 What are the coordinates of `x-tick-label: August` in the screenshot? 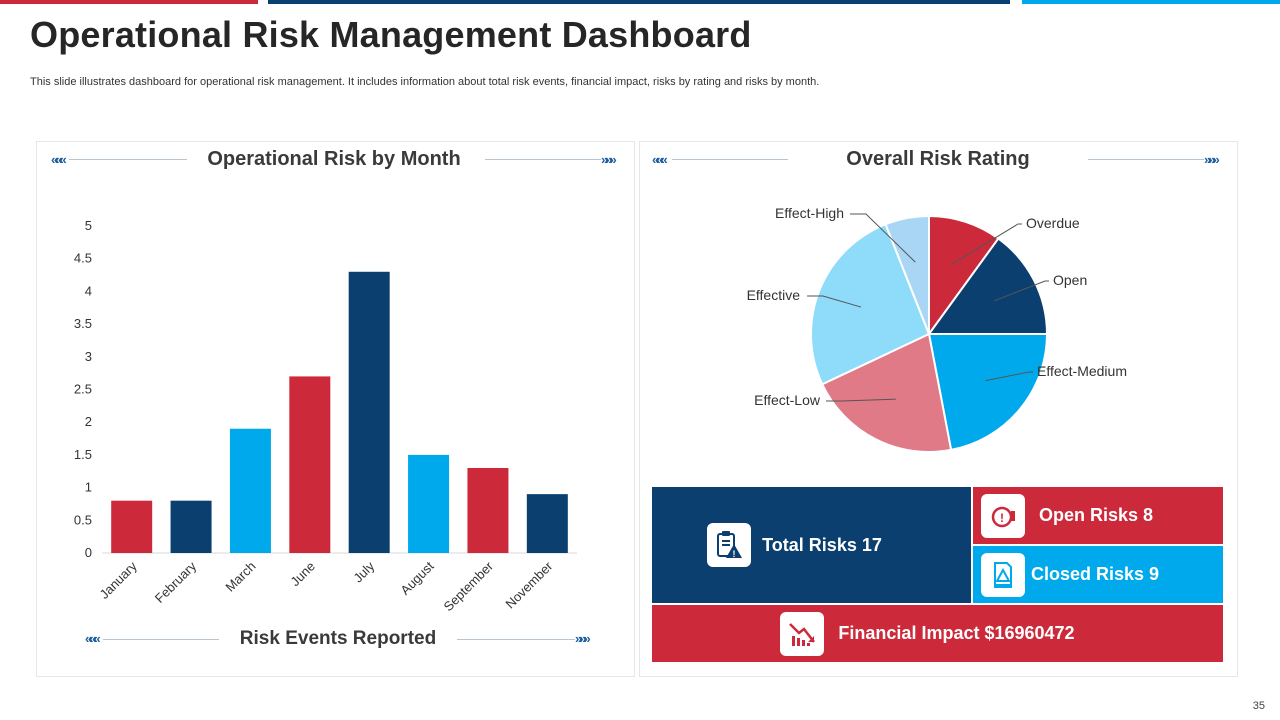 It's located at (416, 577).